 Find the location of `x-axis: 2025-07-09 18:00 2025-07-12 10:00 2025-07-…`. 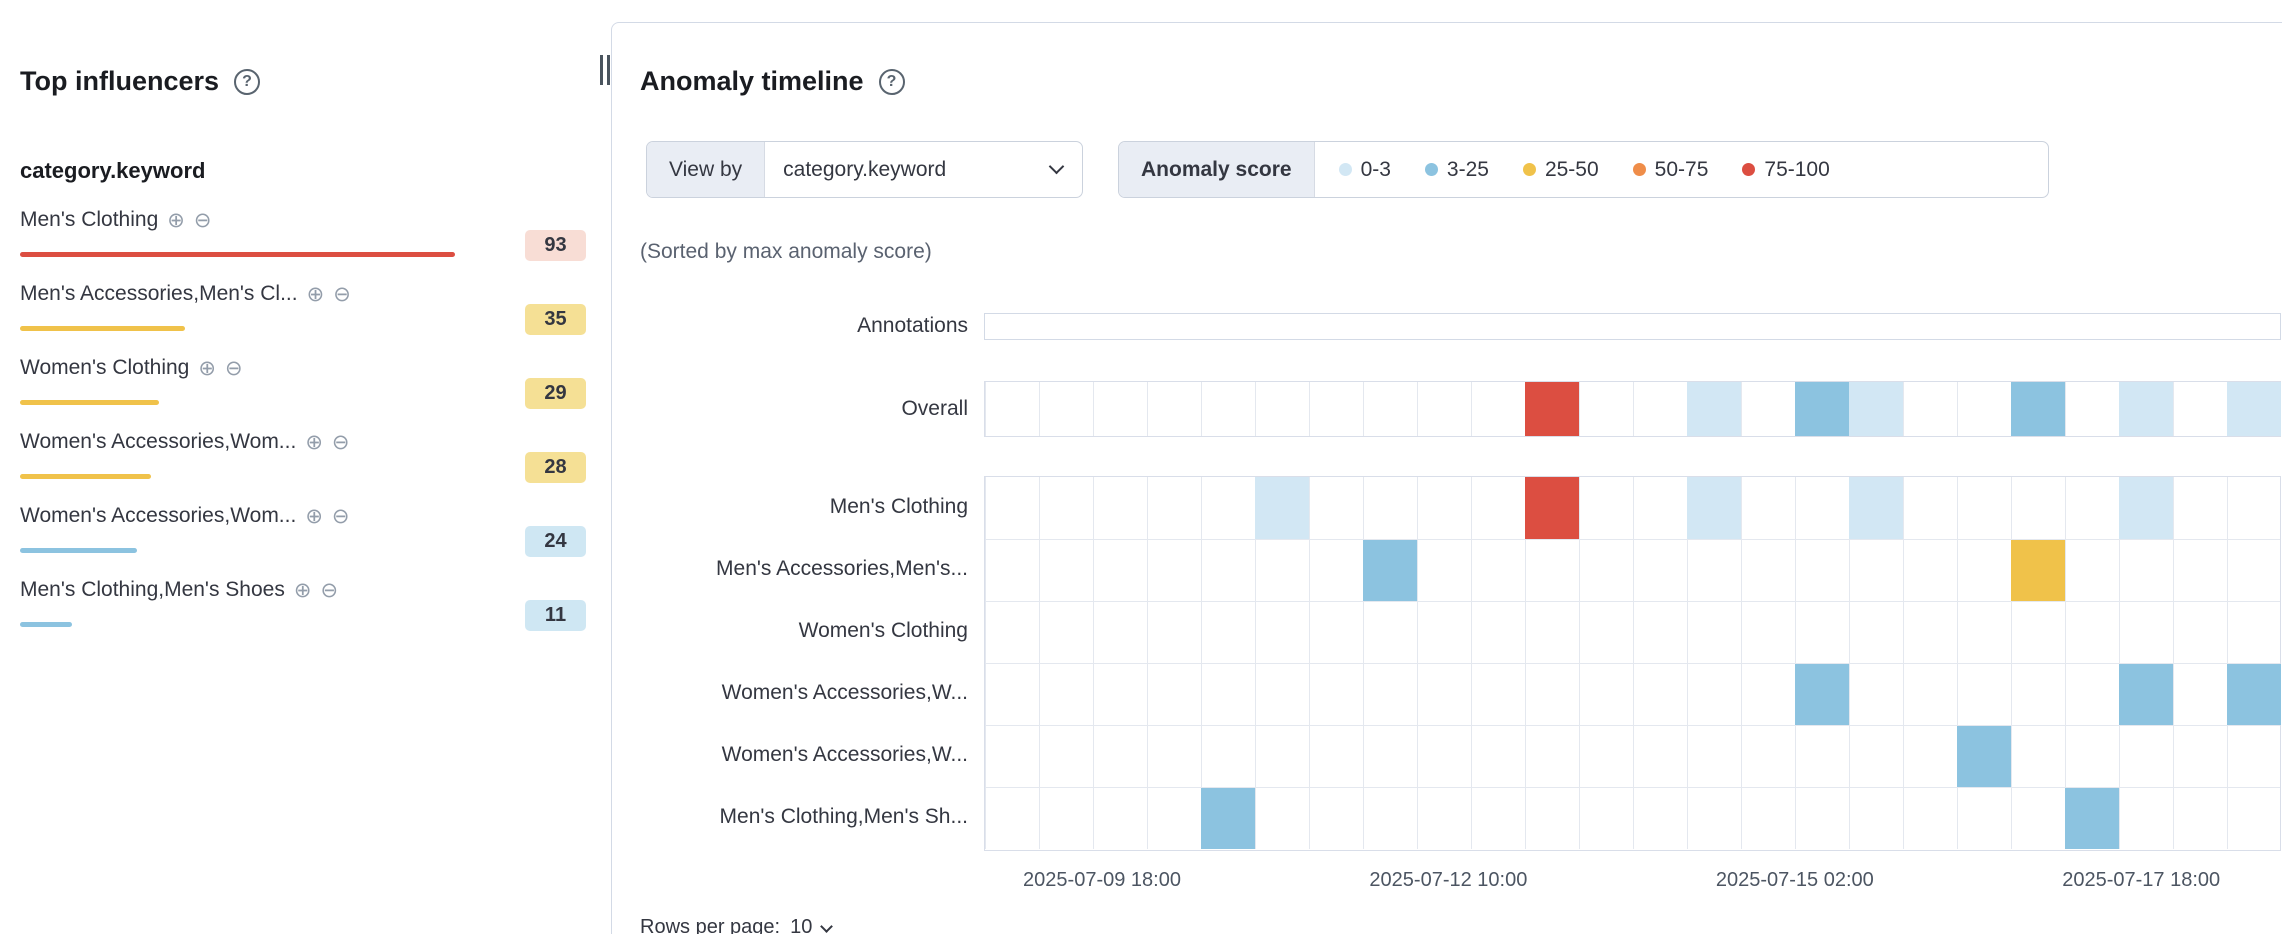

x-axis: 2025-07-09 18:00 2025-07-12 10:00 2025-07-… is located at coordinates (1632, 884).